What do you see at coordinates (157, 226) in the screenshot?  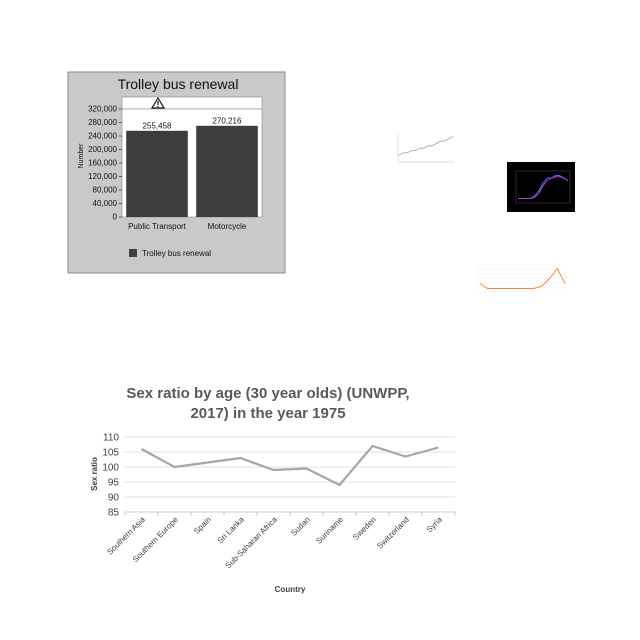 I see `x-tick-label: Public Transport` at bounding box center [157, 226].